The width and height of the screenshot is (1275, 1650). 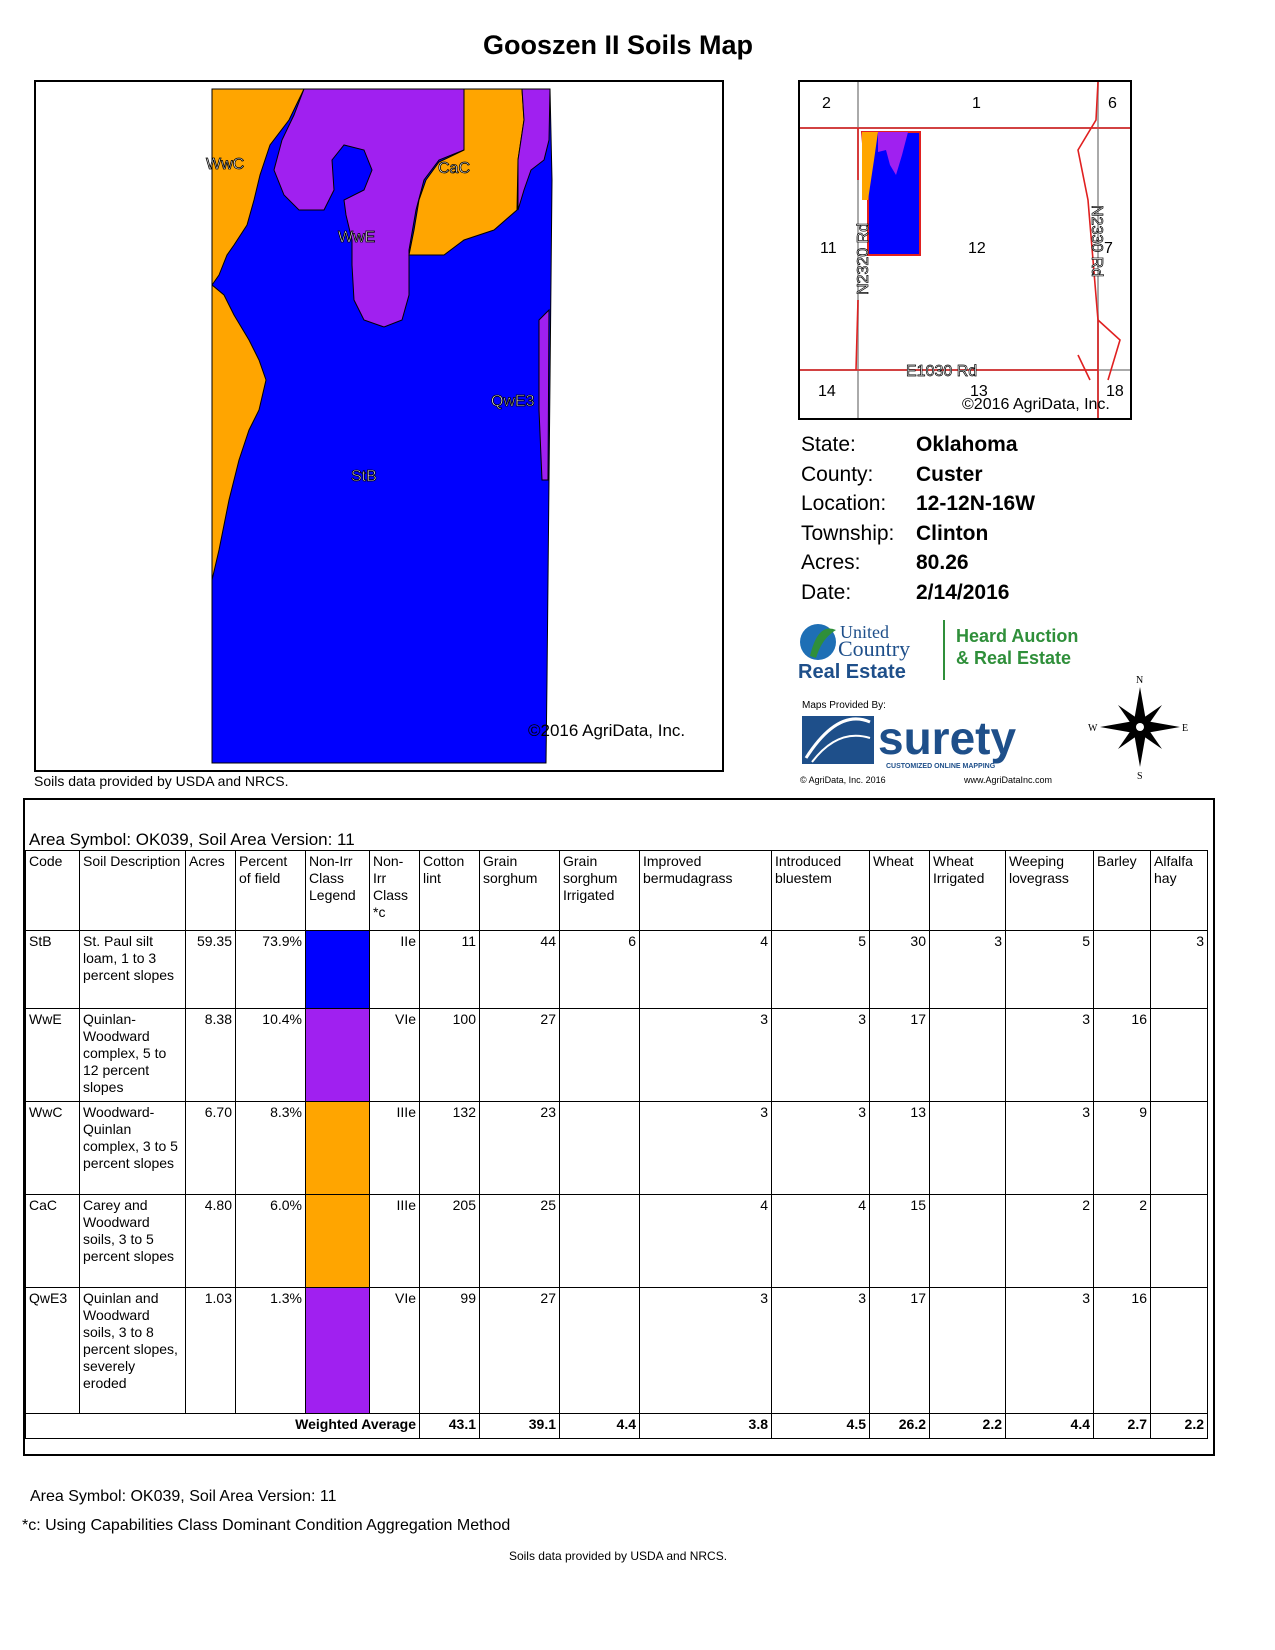 I want to click on cell-wl: 3, so click(x=1049, y=1350).